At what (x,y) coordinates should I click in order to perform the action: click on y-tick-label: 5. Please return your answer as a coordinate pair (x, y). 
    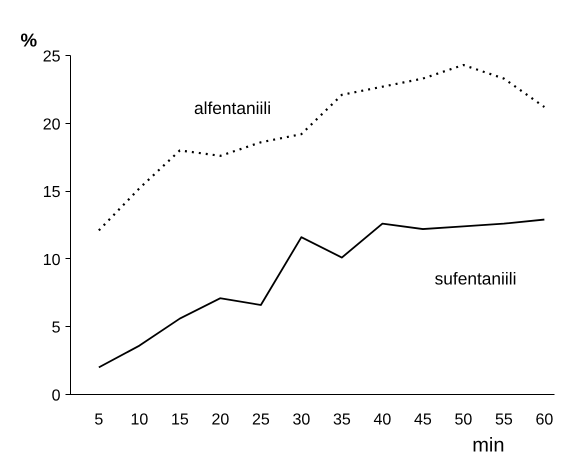
    Looking at the image, I should click on (56, 328).